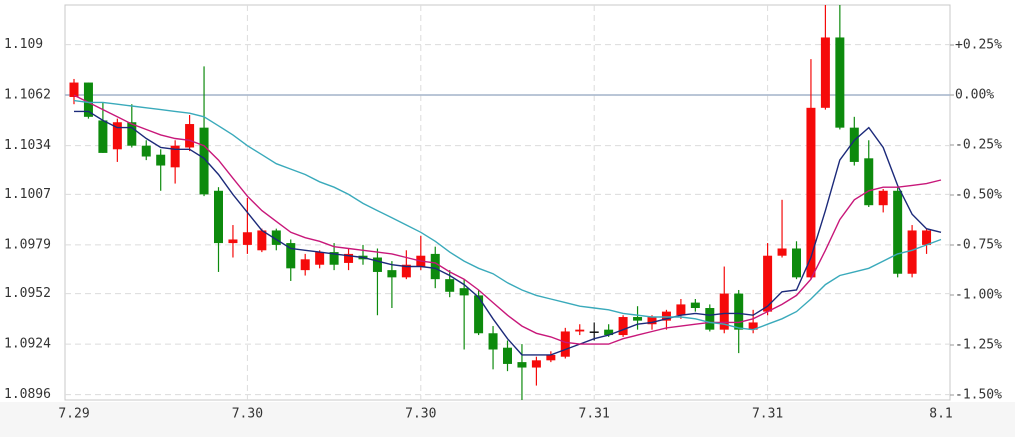  I want to click on y-tick-label: 1.1034, so click(27, 145).